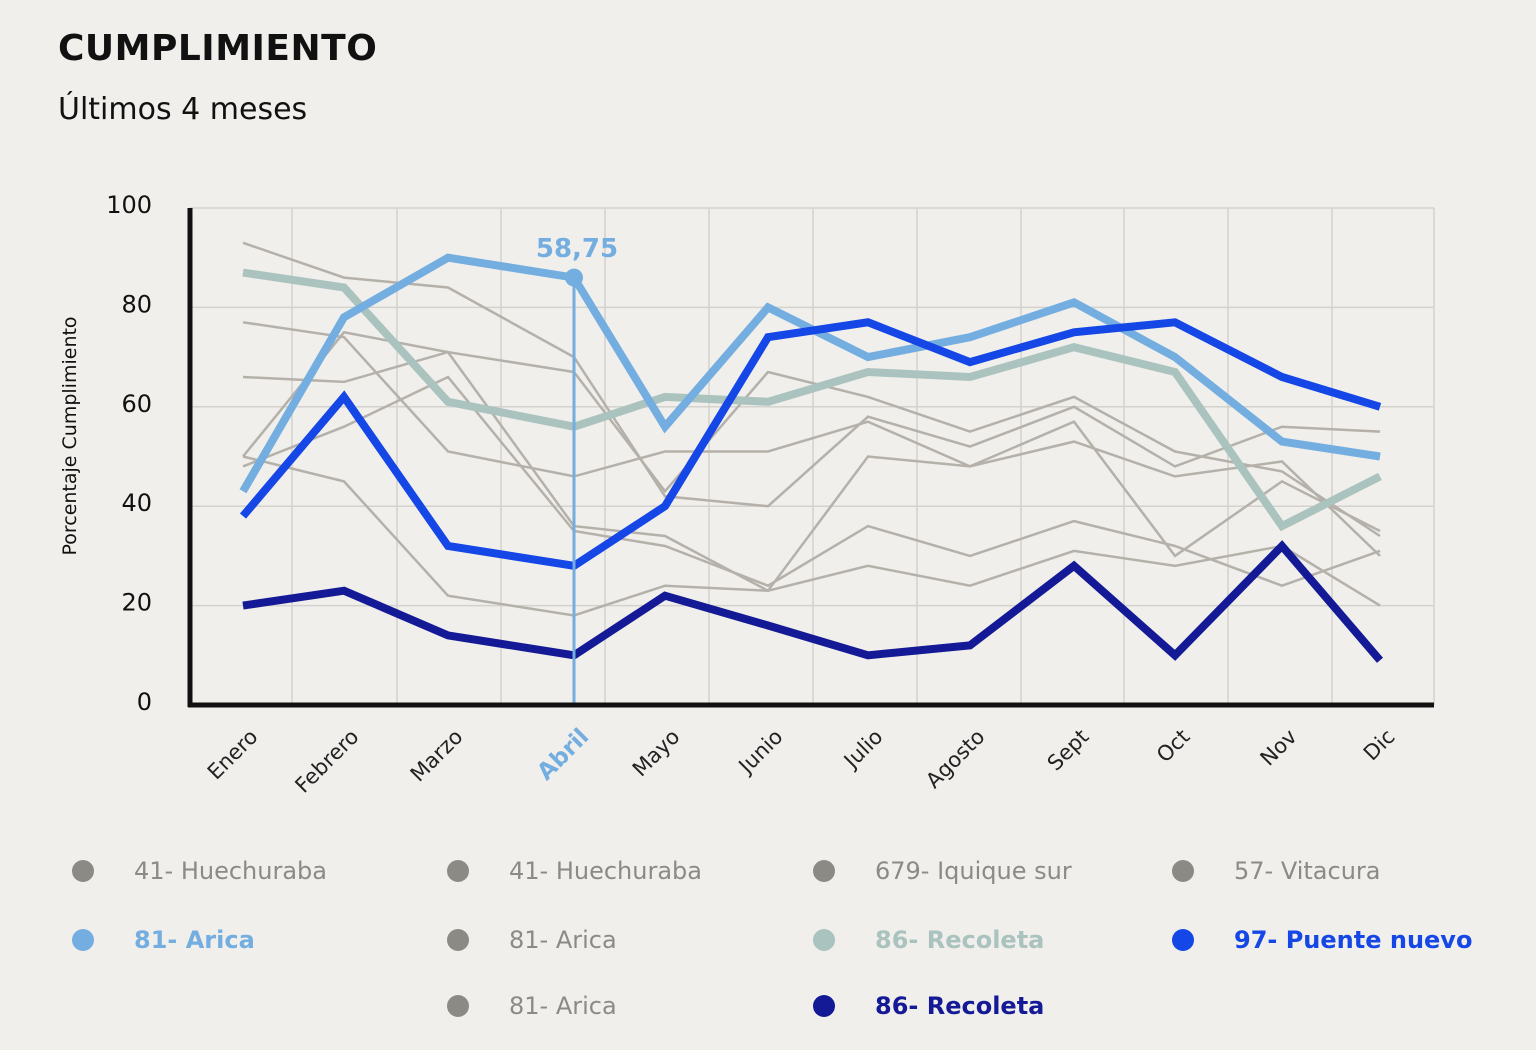  Describe the element at coordinates (577, 249) in the screenshot. I see `highlight-value-label: 58,75` at that location.